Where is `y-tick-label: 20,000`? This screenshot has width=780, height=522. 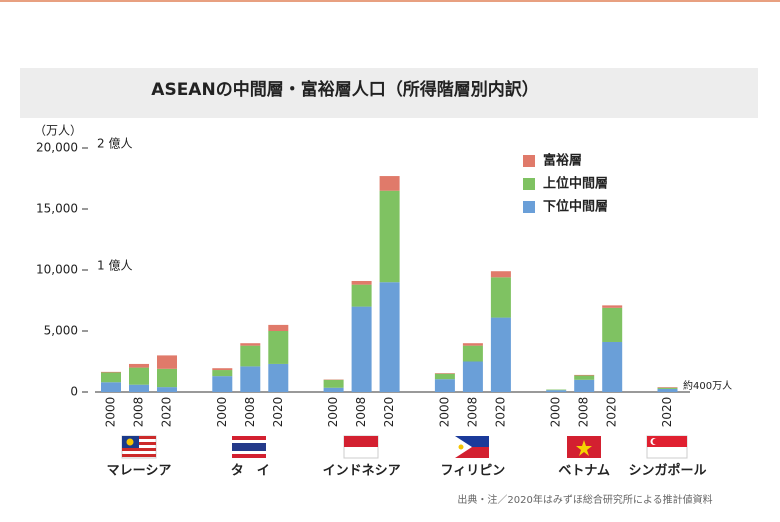 y-tick-label: 20,000 is located at coordinates (57, 148).